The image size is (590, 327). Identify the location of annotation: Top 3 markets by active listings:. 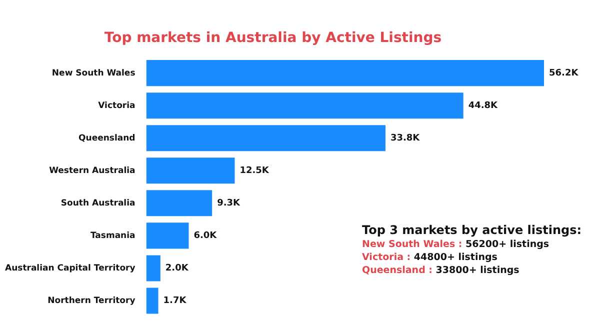
(472, 230).